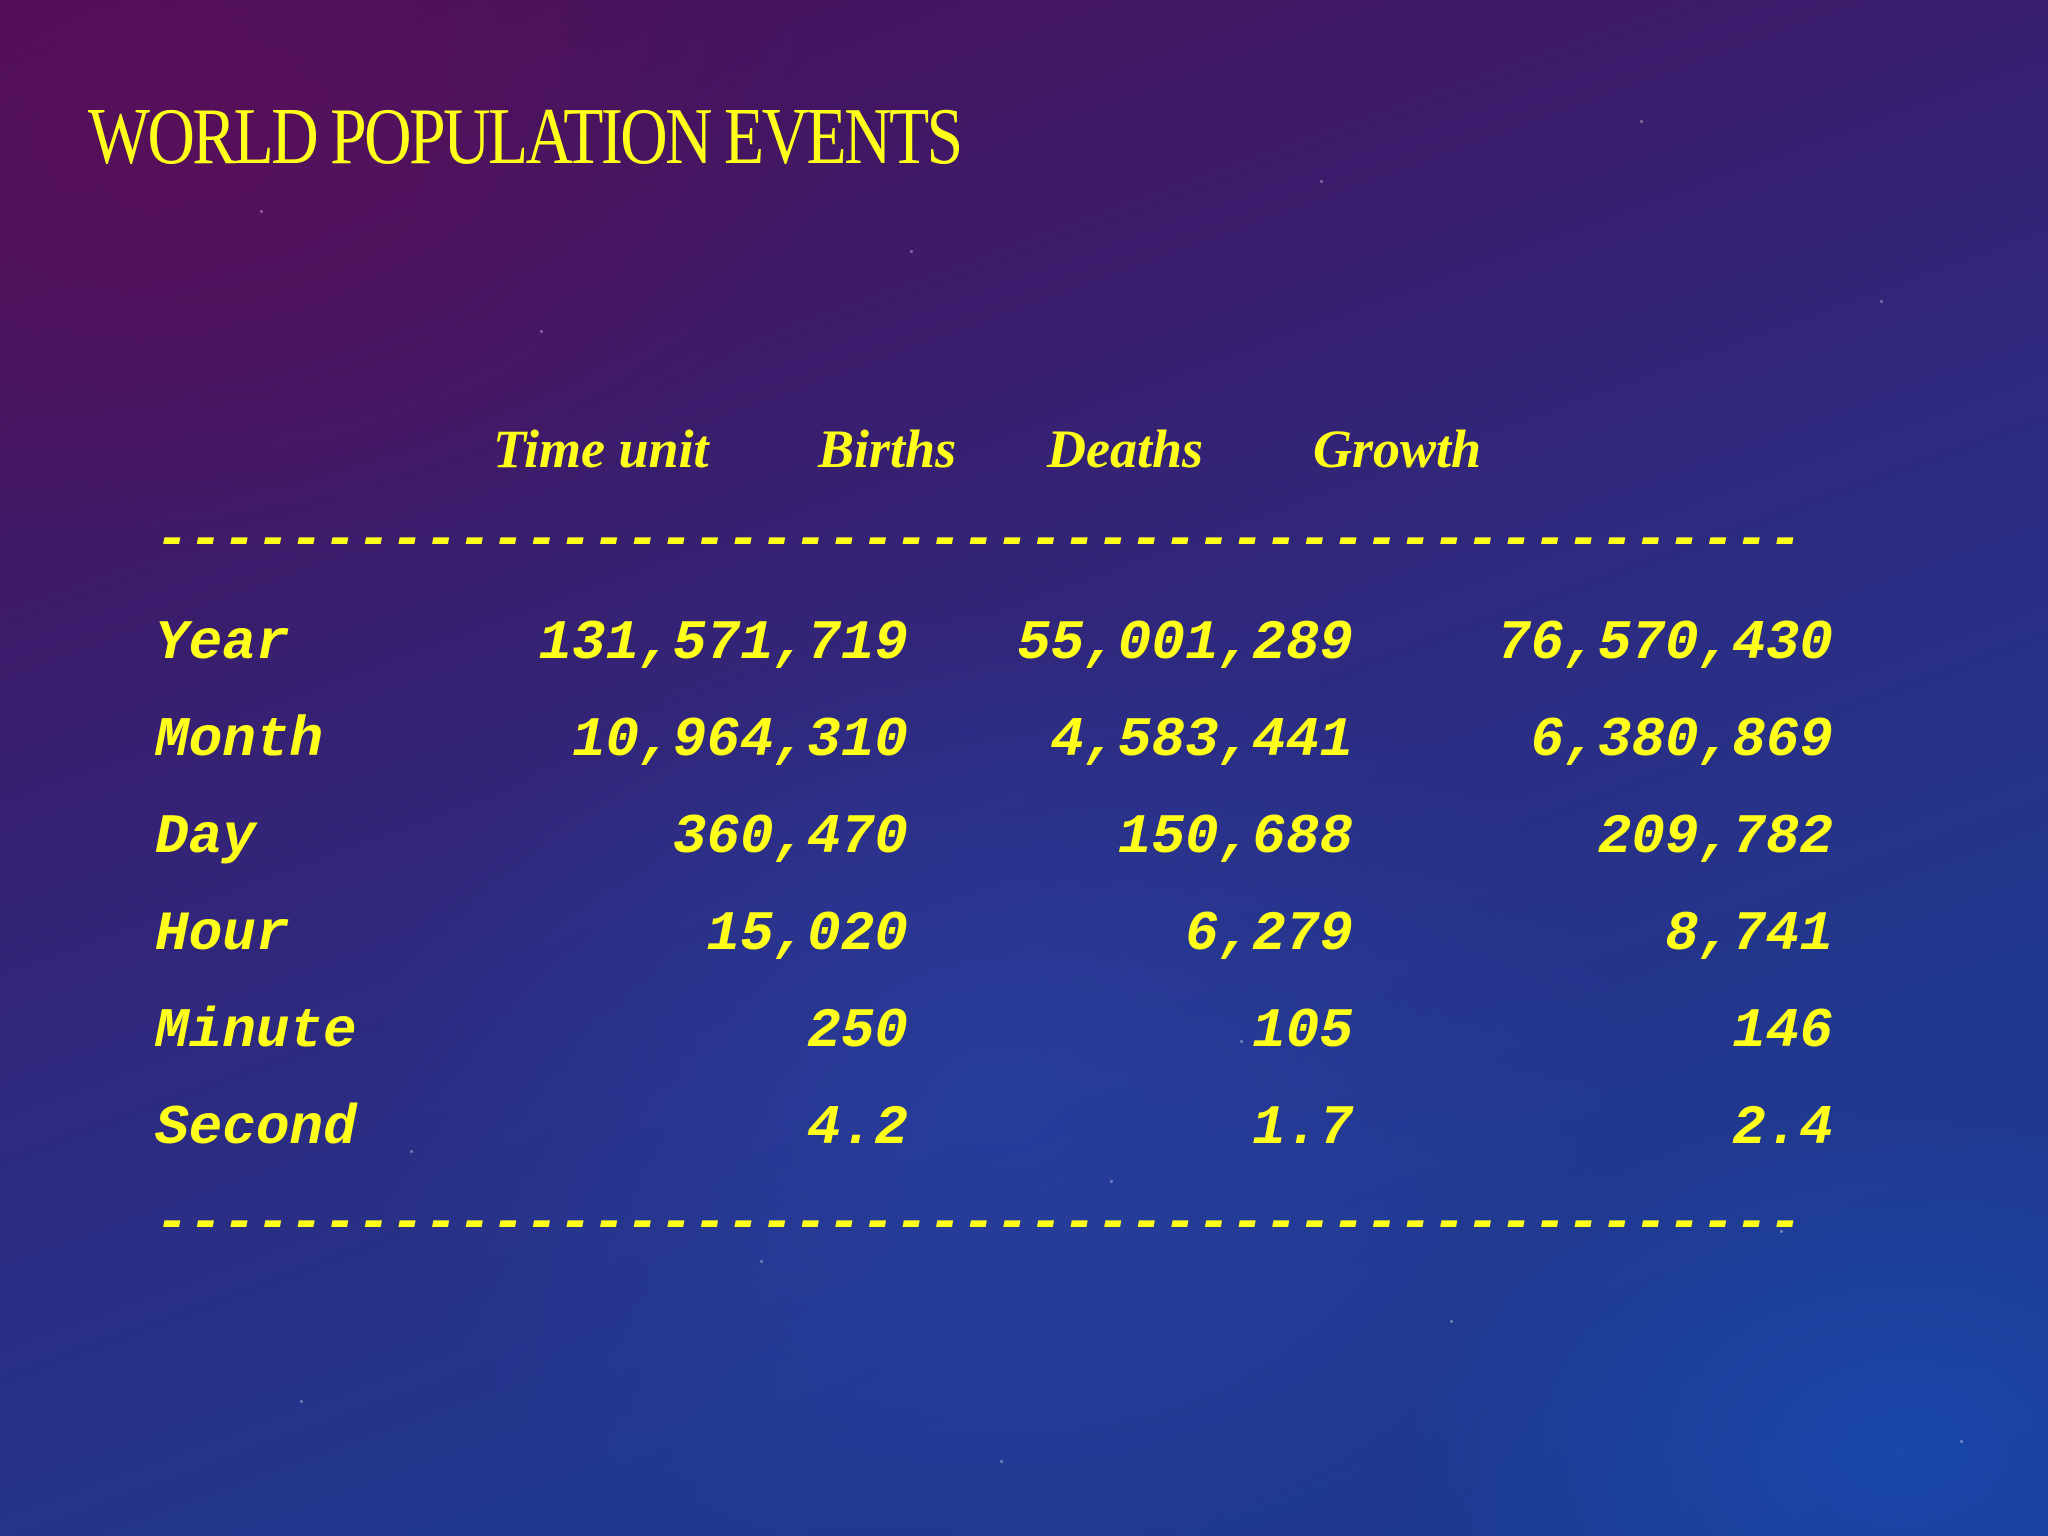  I want to click on cell-year-deaths: 55,001,289, so click(1184, 643).